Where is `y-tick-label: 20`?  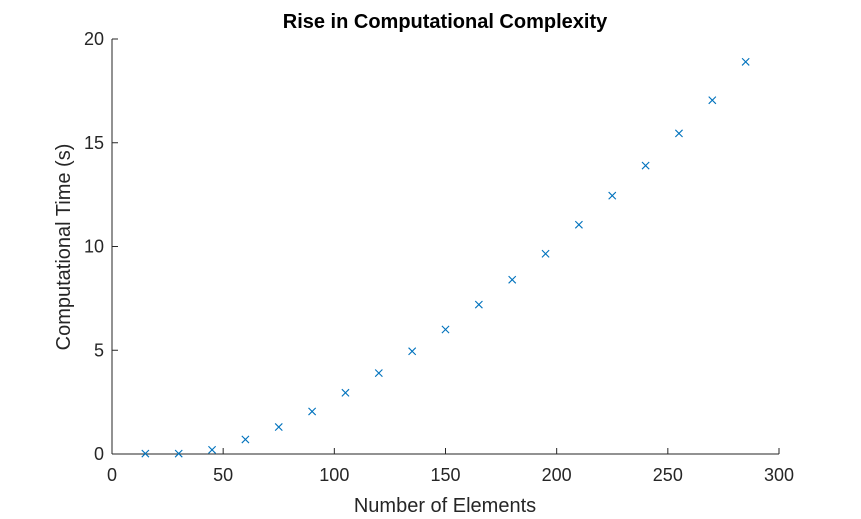 y-tick-label: 20 is located at coordinates (94, 39).